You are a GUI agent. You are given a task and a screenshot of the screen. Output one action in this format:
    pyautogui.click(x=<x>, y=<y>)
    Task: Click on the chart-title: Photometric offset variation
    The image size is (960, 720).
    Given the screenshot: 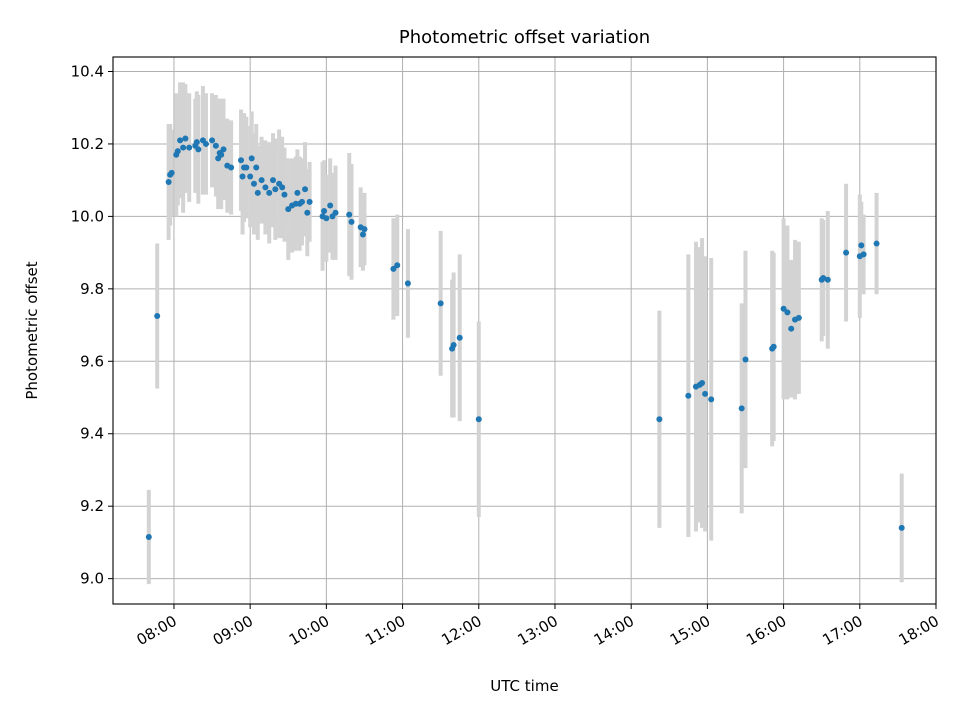 What is the action you would take?
    pyautogui.click(x=524, y=37)
    